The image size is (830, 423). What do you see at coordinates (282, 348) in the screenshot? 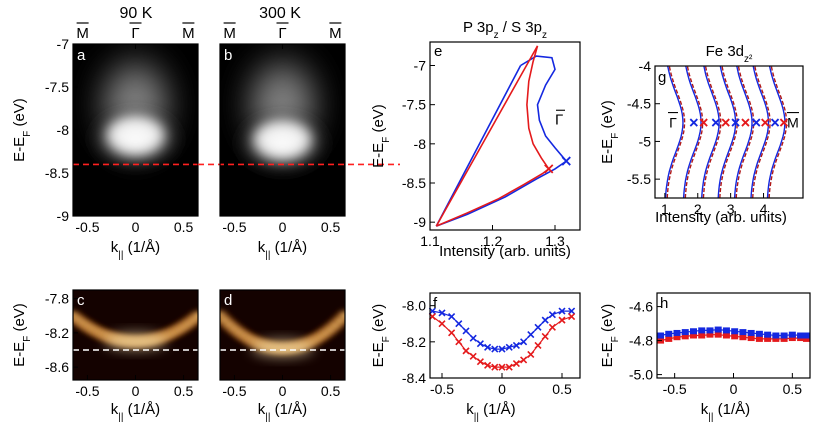
I see `band-core` at bounding box center [282, 348].